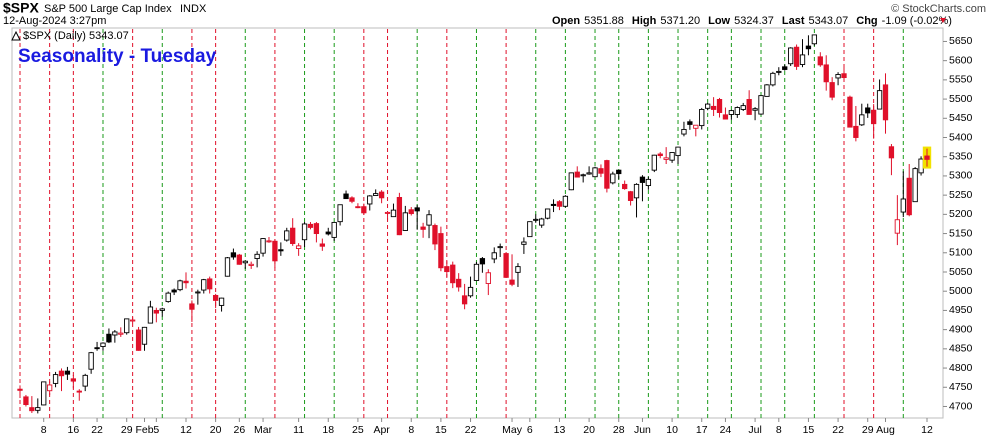 Image resolution: width=990 pixels, height=438 pixels. I want to click on x-tick-label: May, so click(512, 430).